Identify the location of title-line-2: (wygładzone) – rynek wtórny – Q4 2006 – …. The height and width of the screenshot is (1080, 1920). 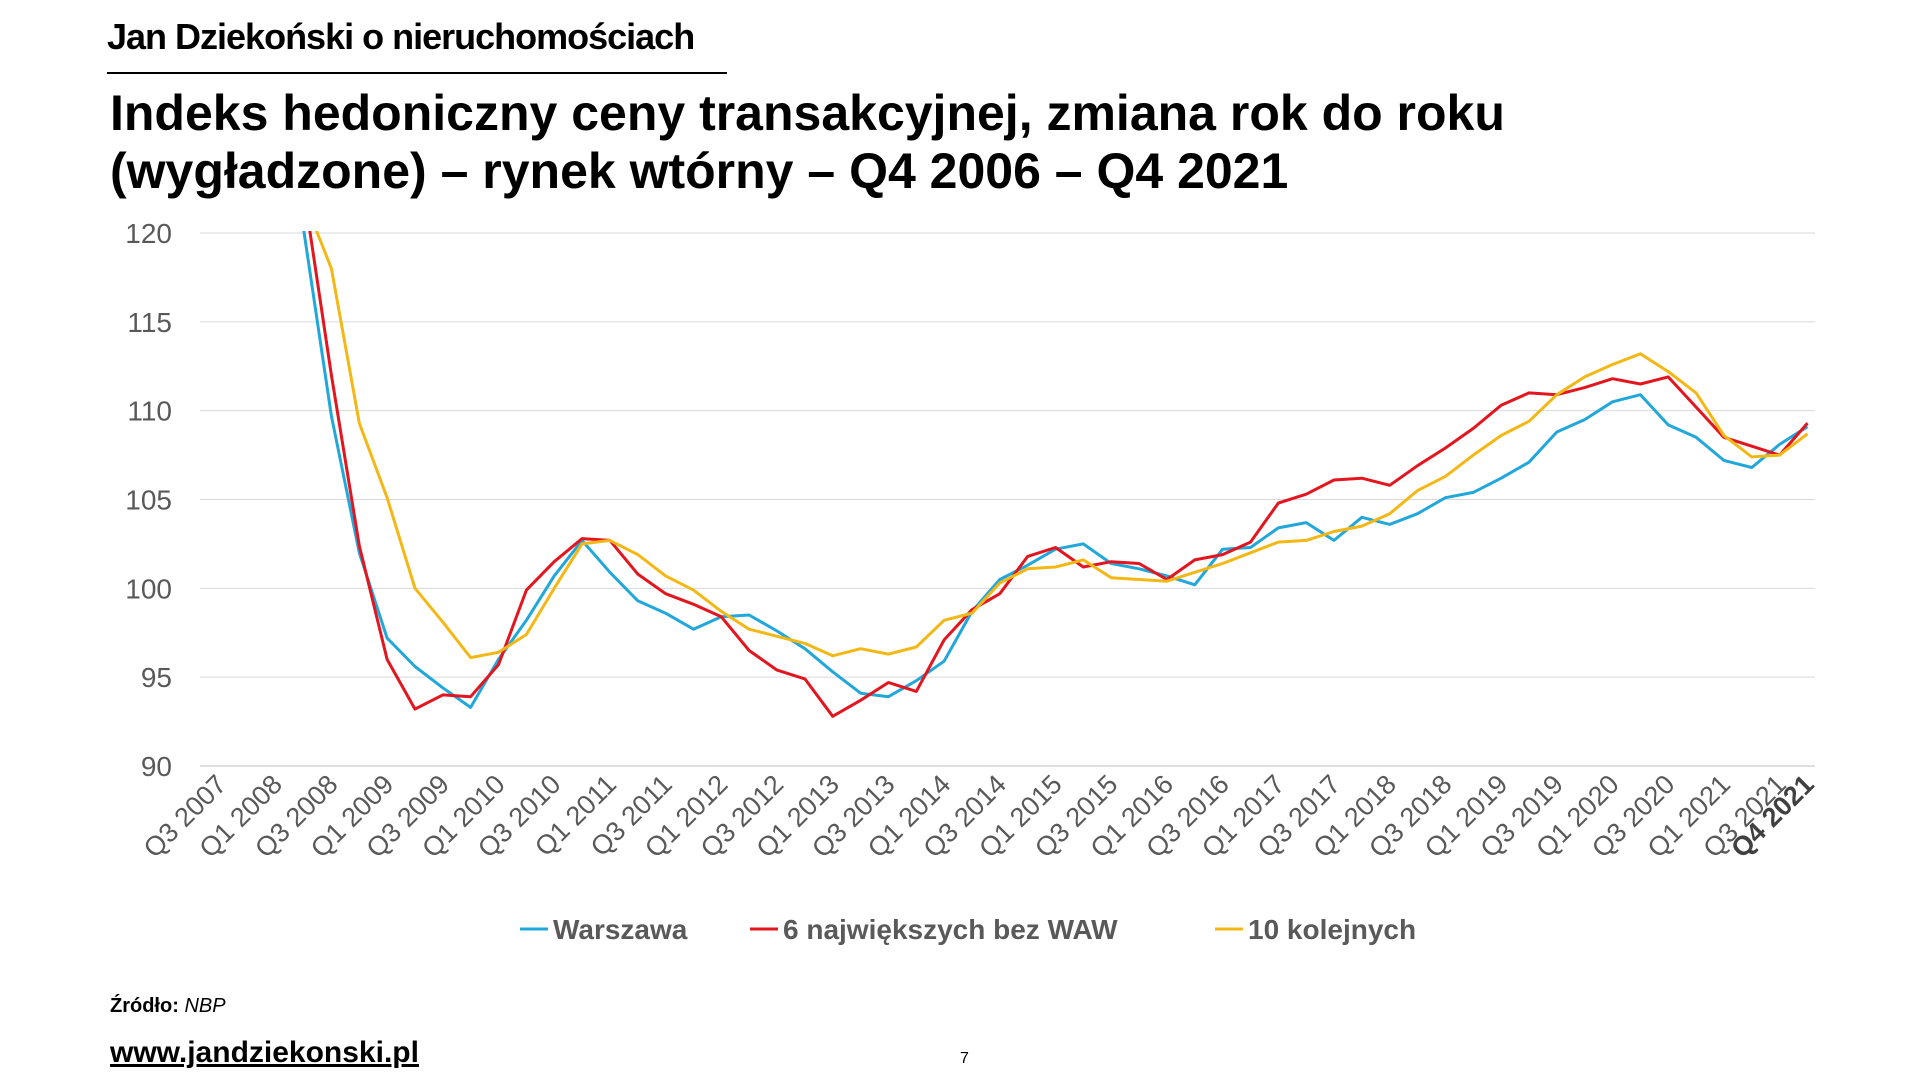
(699, 171).